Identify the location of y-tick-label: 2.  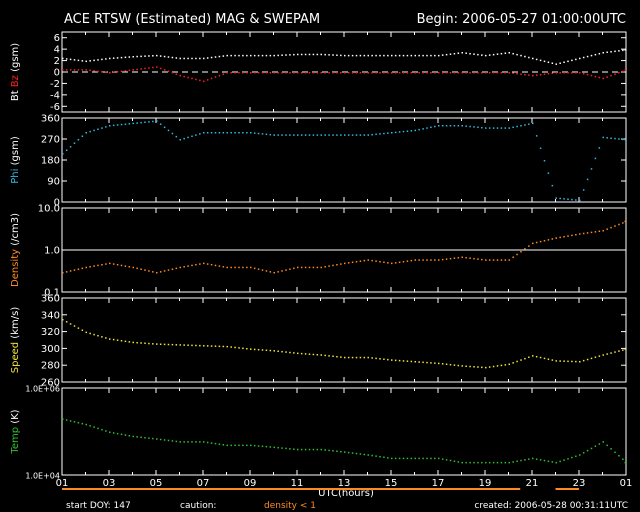
(57, 61).